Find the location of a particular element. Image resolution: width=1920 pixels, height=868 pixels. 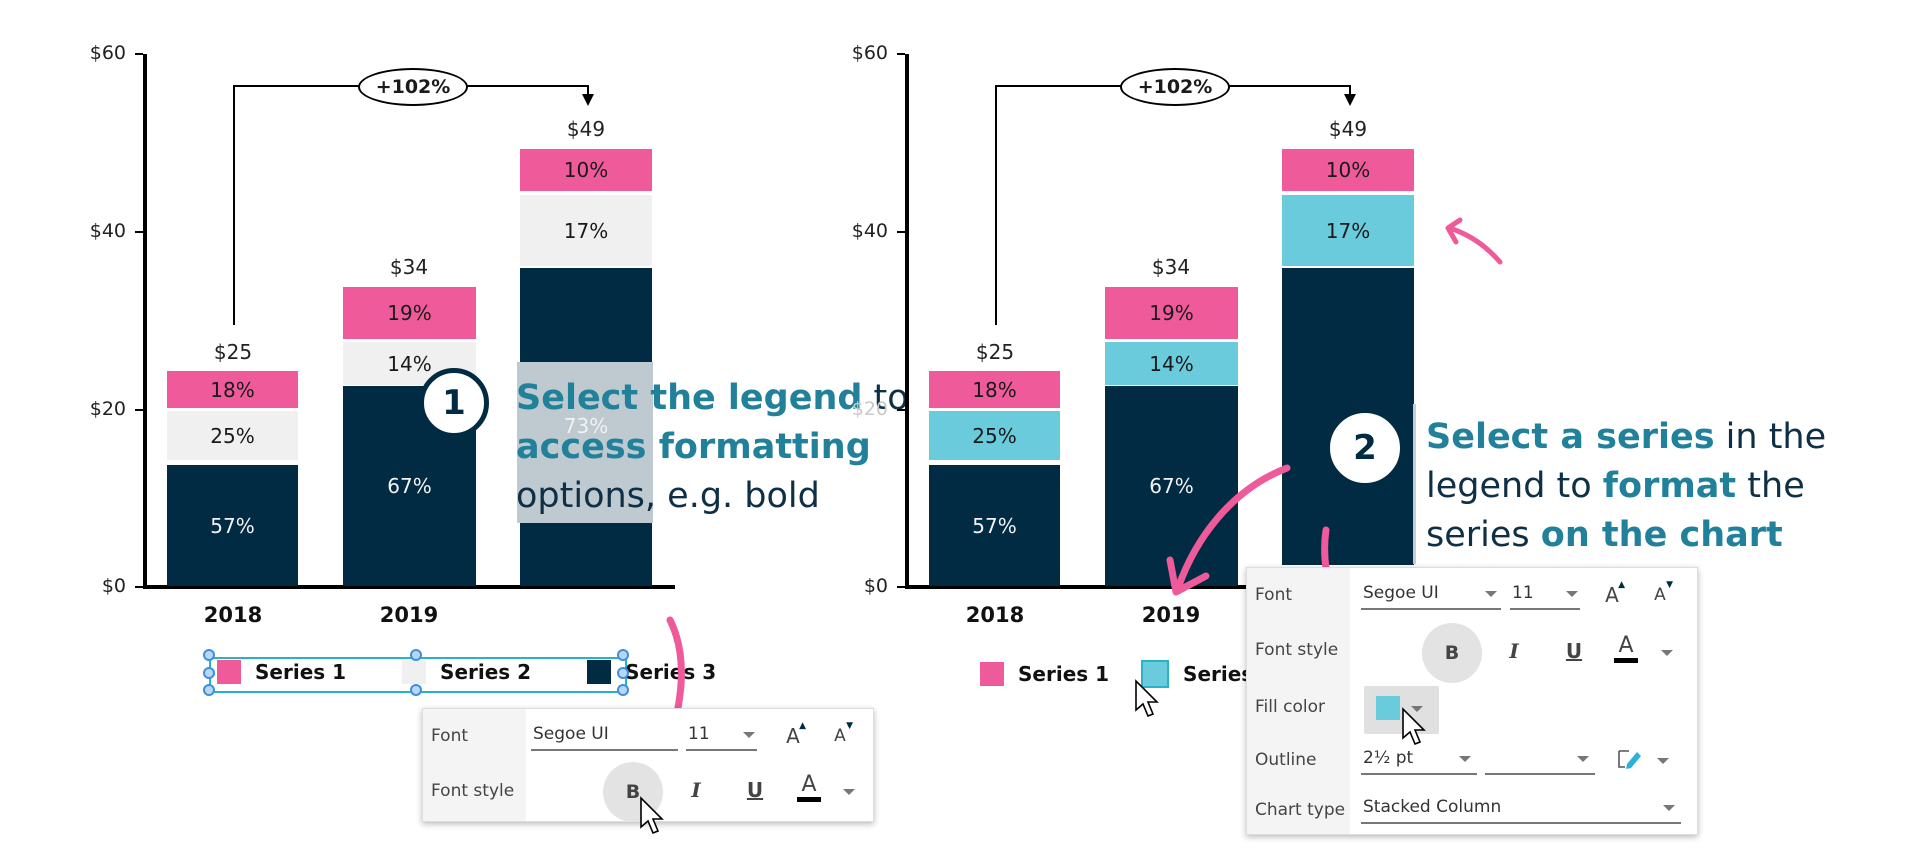

bar-total-label: $49 is located at coordinates (1348, 129).